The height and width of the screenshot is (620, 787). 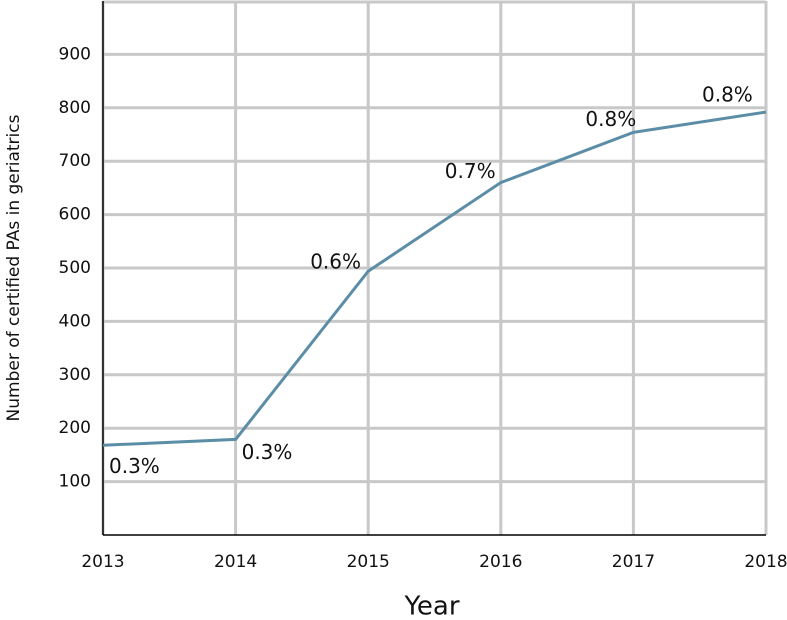 I want to click on x-tick-label: 2013, so click(x=102, y=562).